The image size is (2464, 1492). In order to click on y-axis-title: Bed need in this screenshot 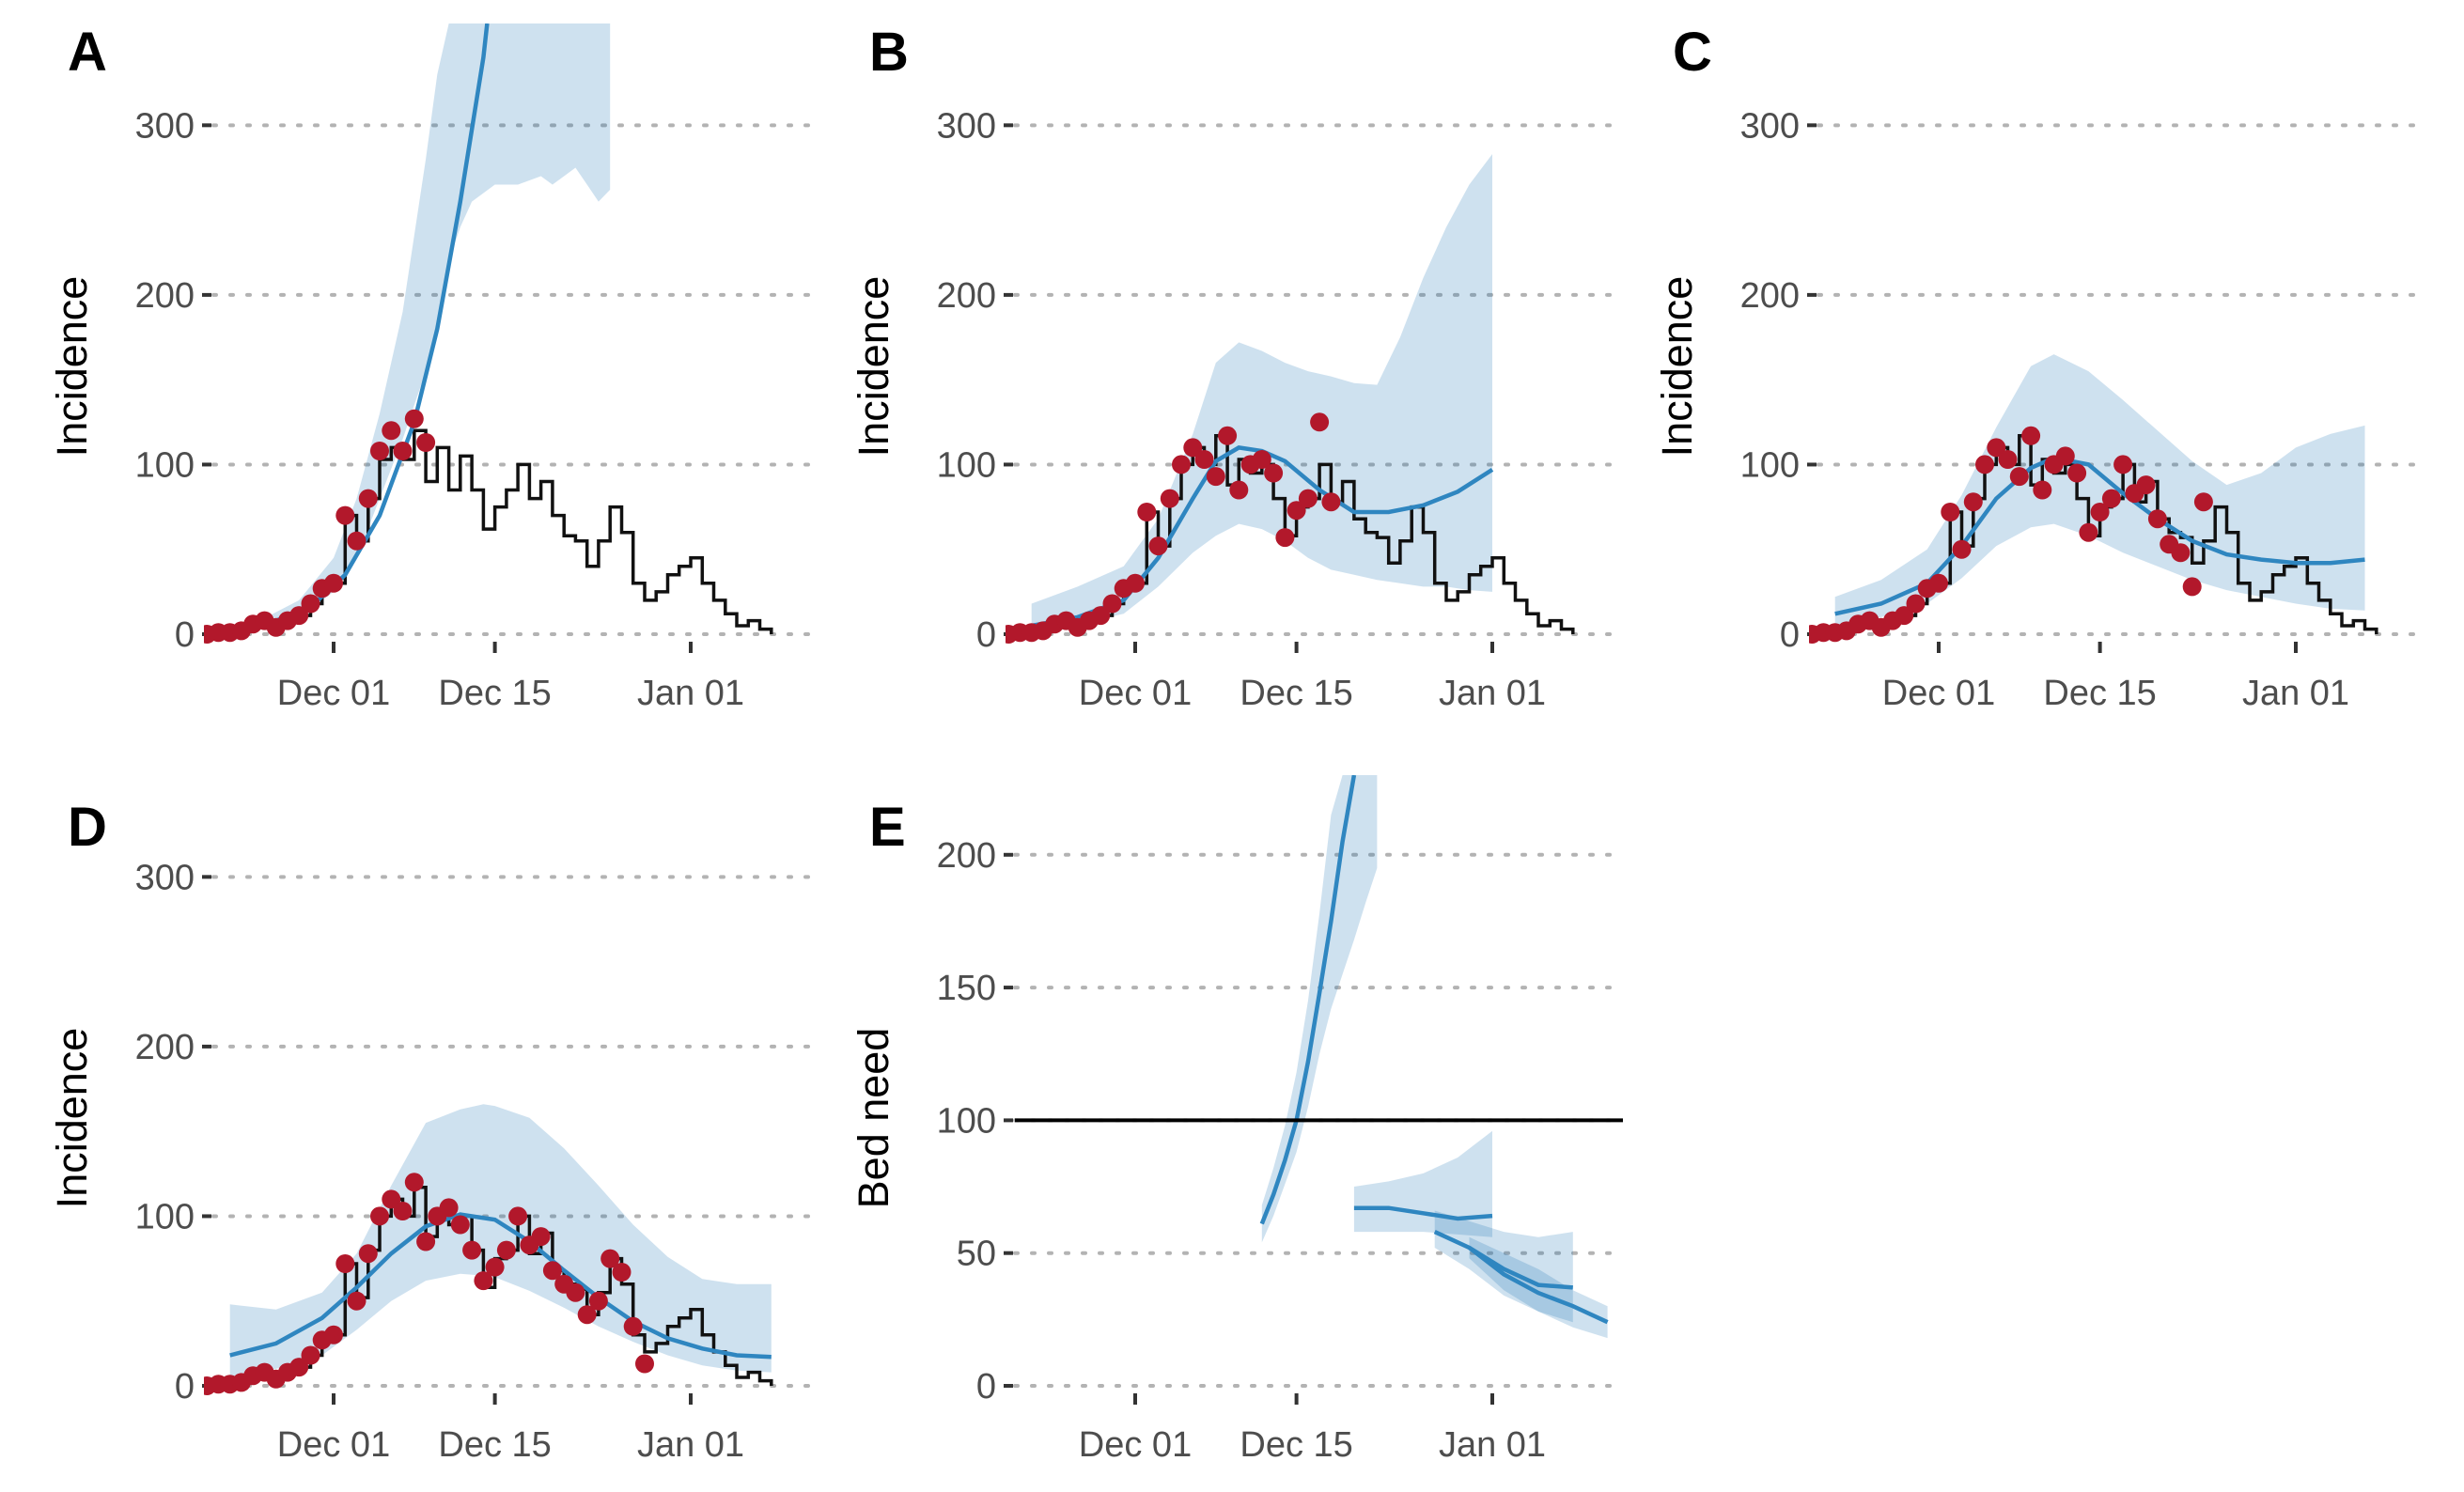, I will do `click(873, 1118)`.